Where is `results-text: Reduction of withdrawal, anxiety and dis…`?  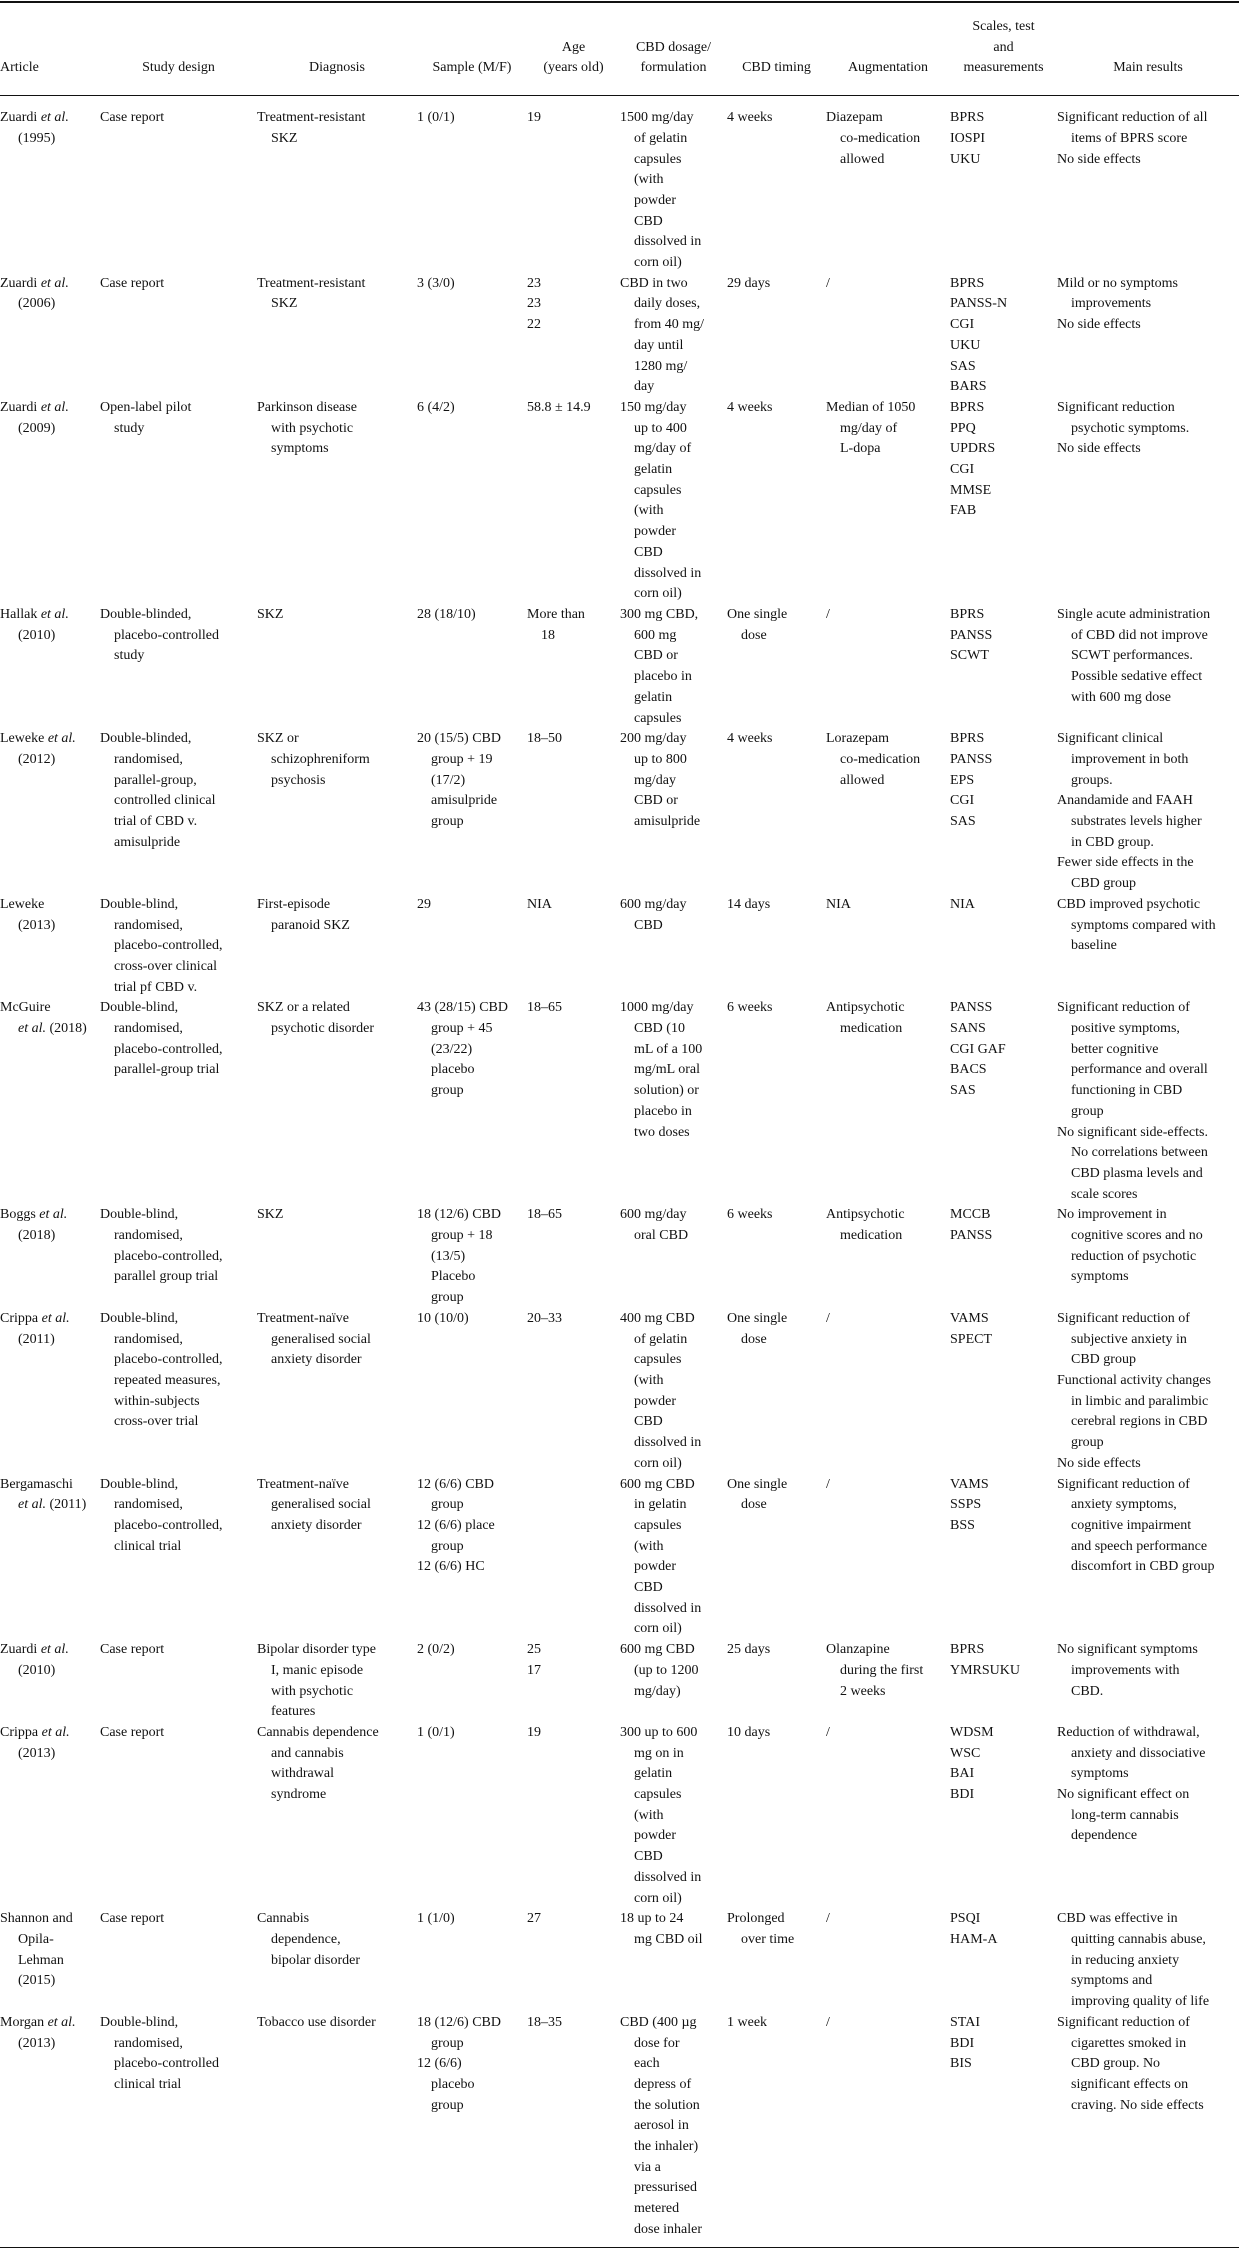 results-text: Reduction of withdrawal, anxiety and dis… is located at coordinates (1131, 1753).